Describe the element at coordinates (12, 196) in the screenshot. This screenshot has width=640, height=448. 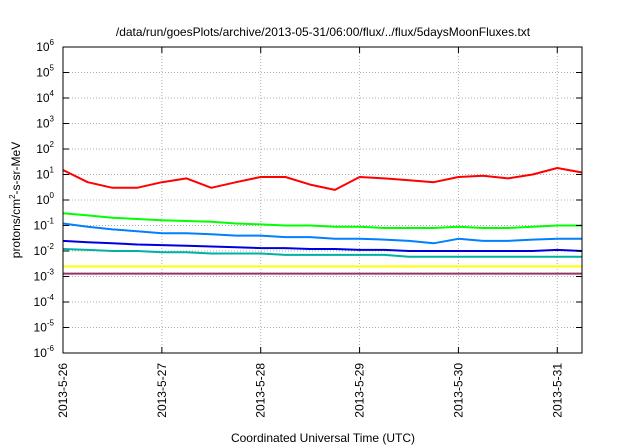
I see `y-axis-title-sup: 2` at that location.